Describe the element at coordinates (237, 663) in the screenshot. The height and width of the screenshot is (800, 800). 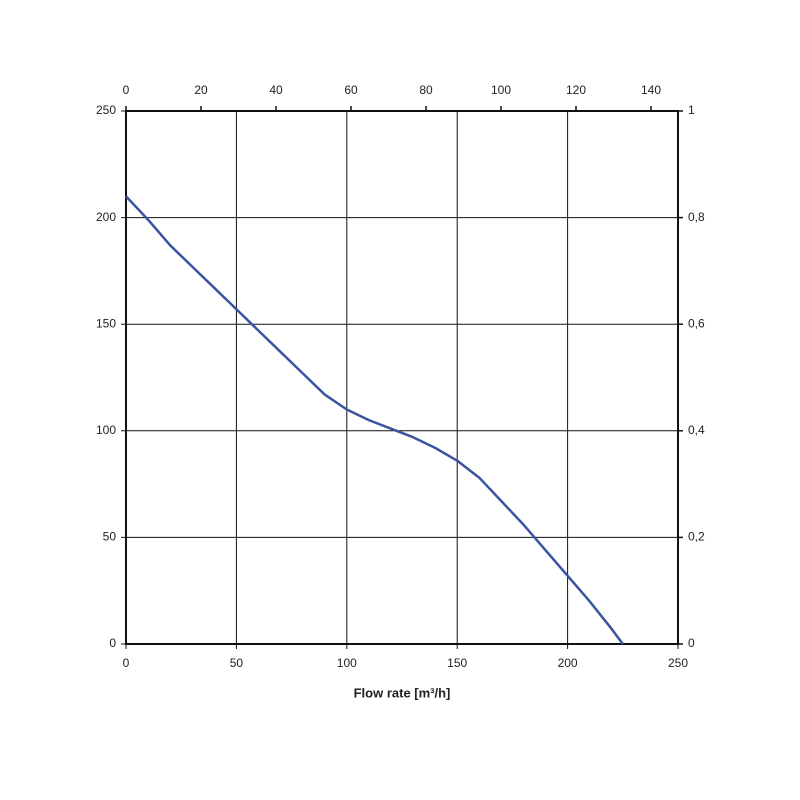
I see `x-tick-label: 50` at that location.